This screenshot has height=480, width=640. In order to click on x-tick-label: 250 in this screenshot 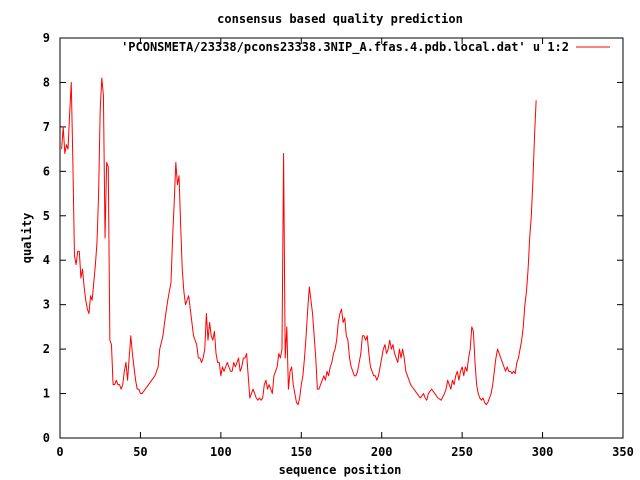, I will do `click(462, 452)`.